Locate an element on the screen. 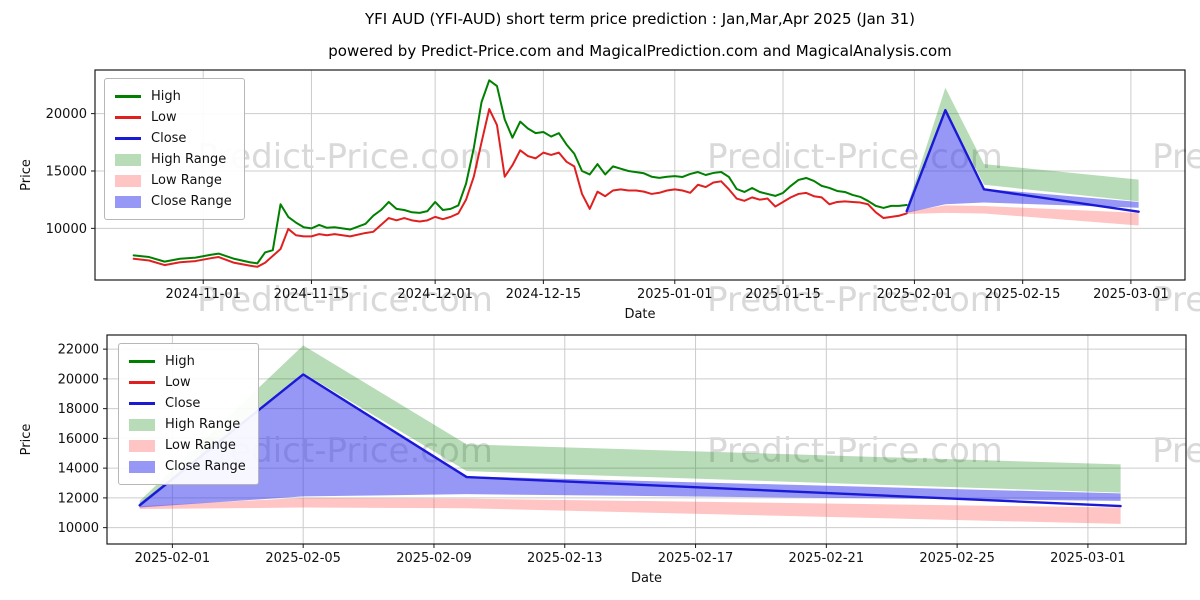 The width and height of the screenshot is (1200, 600). y-tick-label: 12000 is located at coordinates (78, 498).